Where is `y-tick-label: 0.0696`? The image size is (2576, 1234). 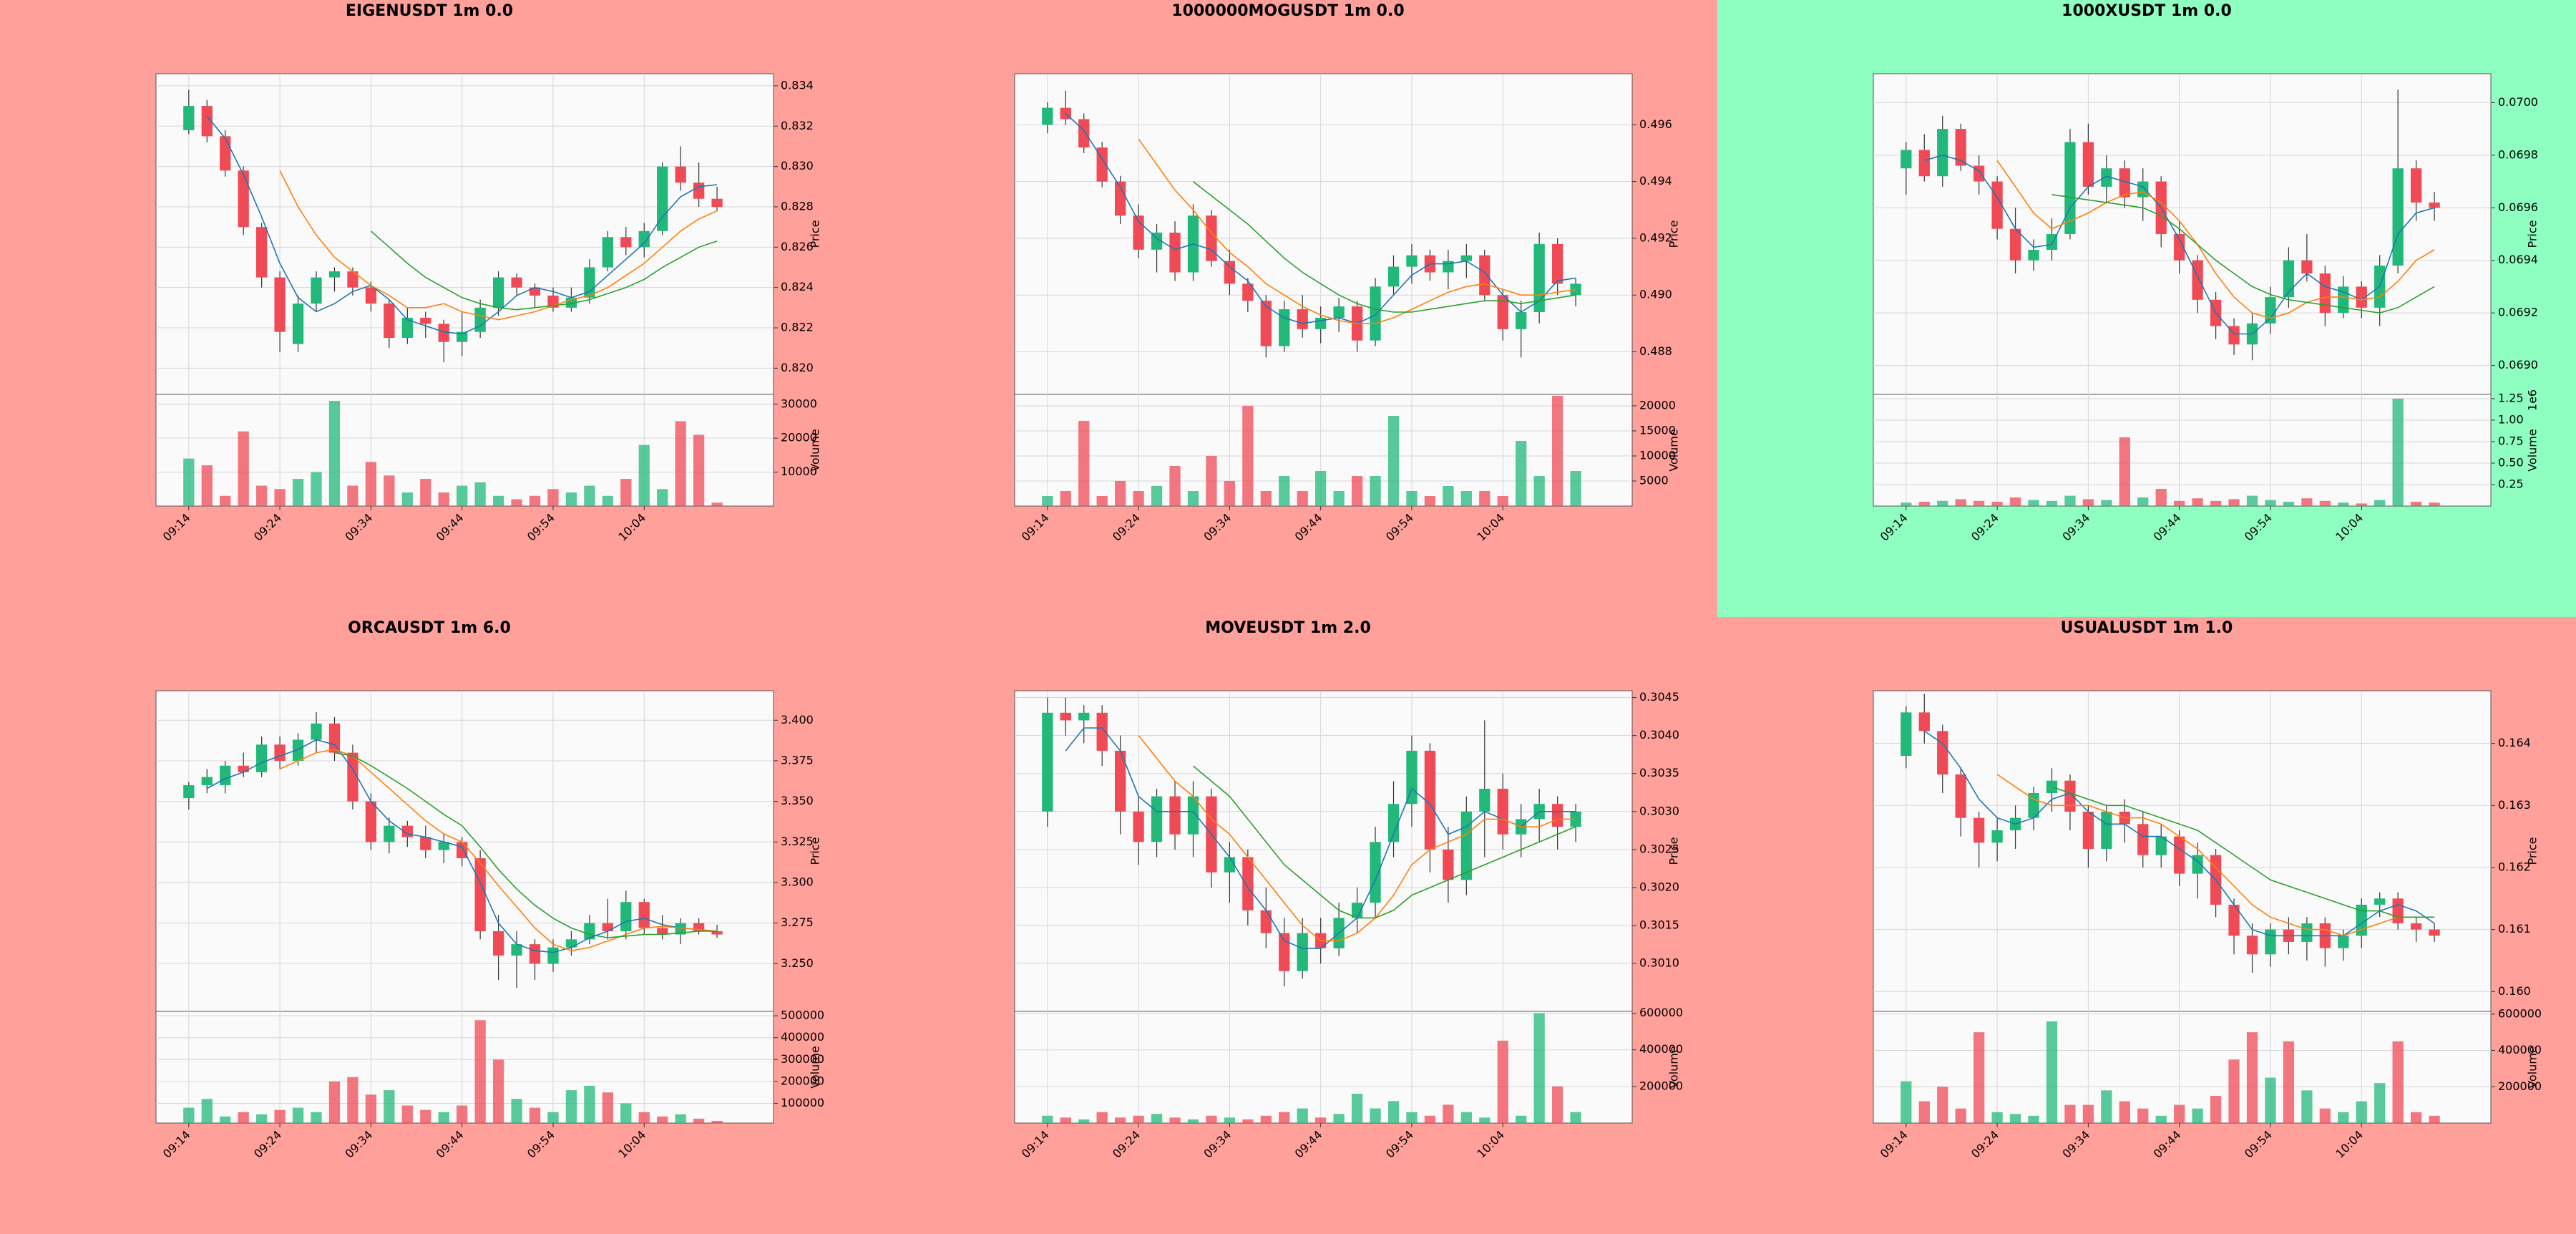
y-tick-label: 0.0696 is located at coordinates (2518, 207).